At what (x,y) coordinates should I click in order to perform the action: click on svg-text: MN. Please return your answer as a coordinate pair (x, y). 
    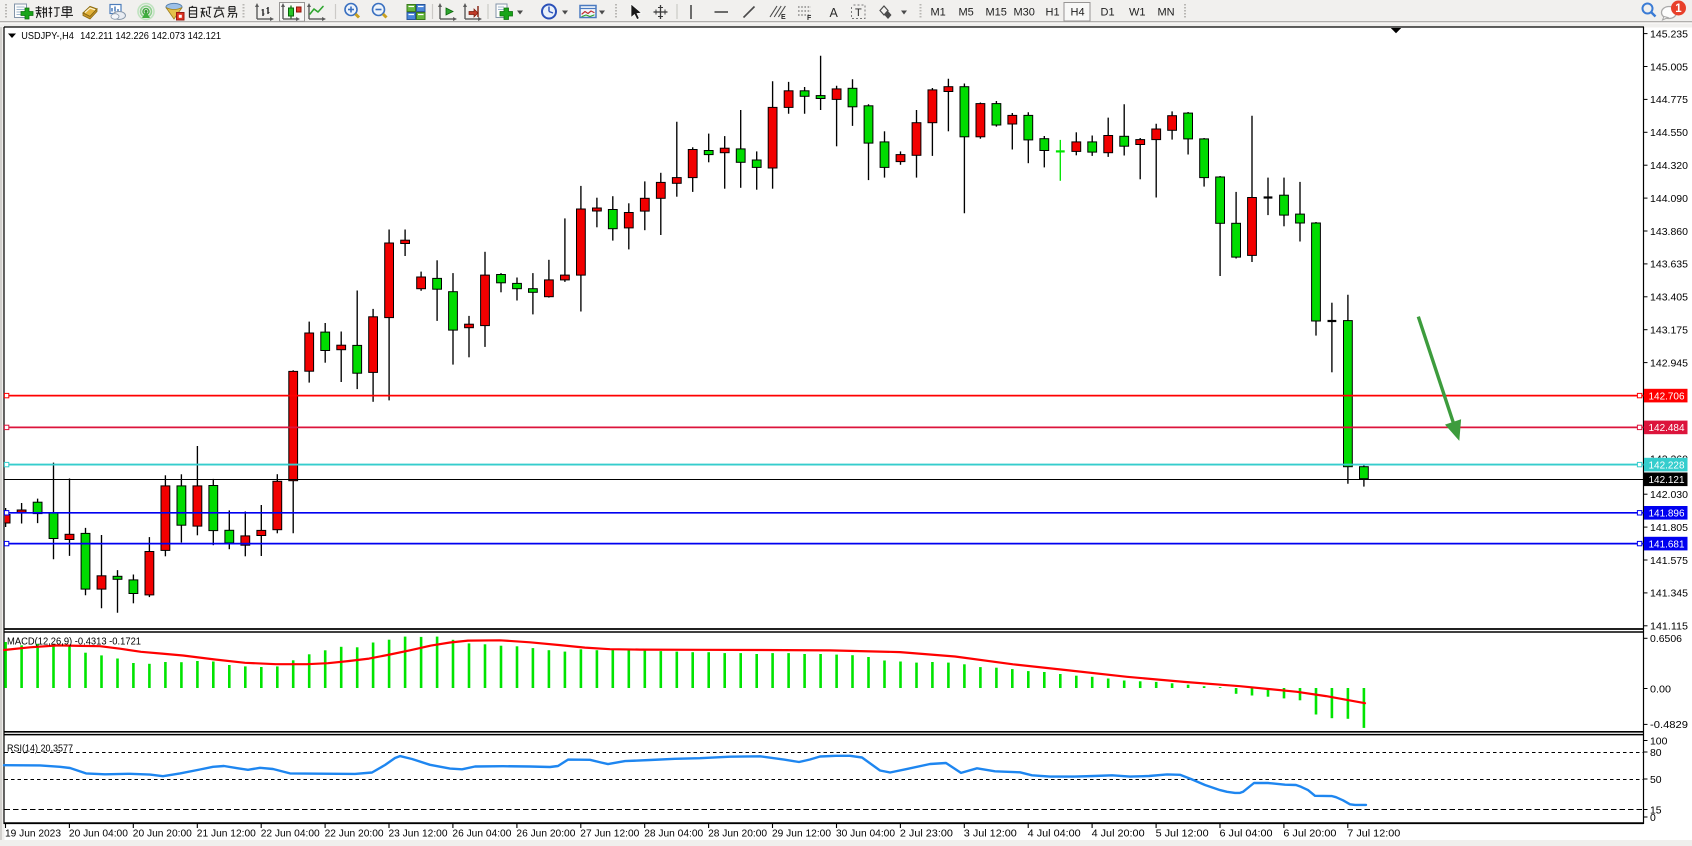
    Looking at the image, I should click on (1166, 13).